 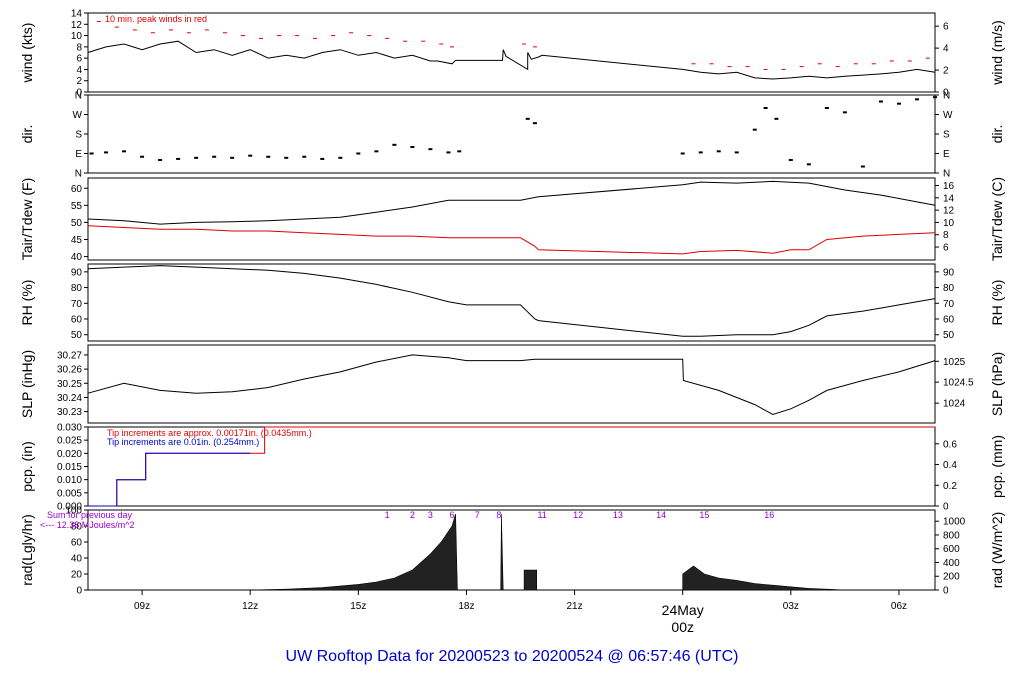 I want to click on panel-frame-temp, so click(x=511, y=219).